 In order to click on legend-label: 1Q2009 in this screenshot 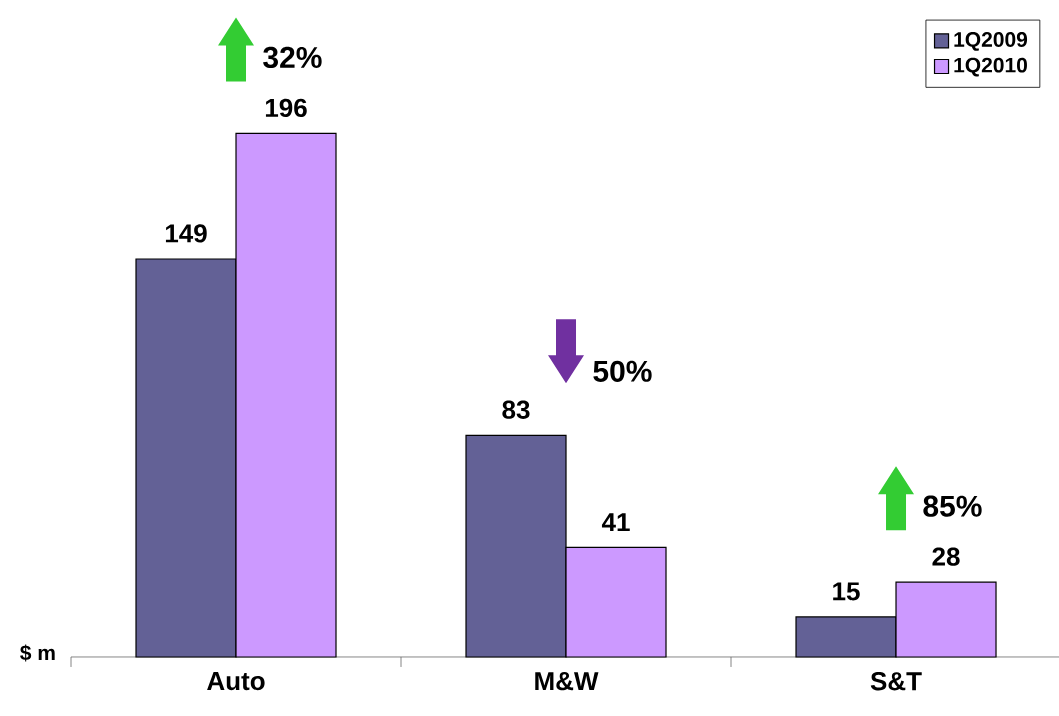, I will do `click(991, 41)`.